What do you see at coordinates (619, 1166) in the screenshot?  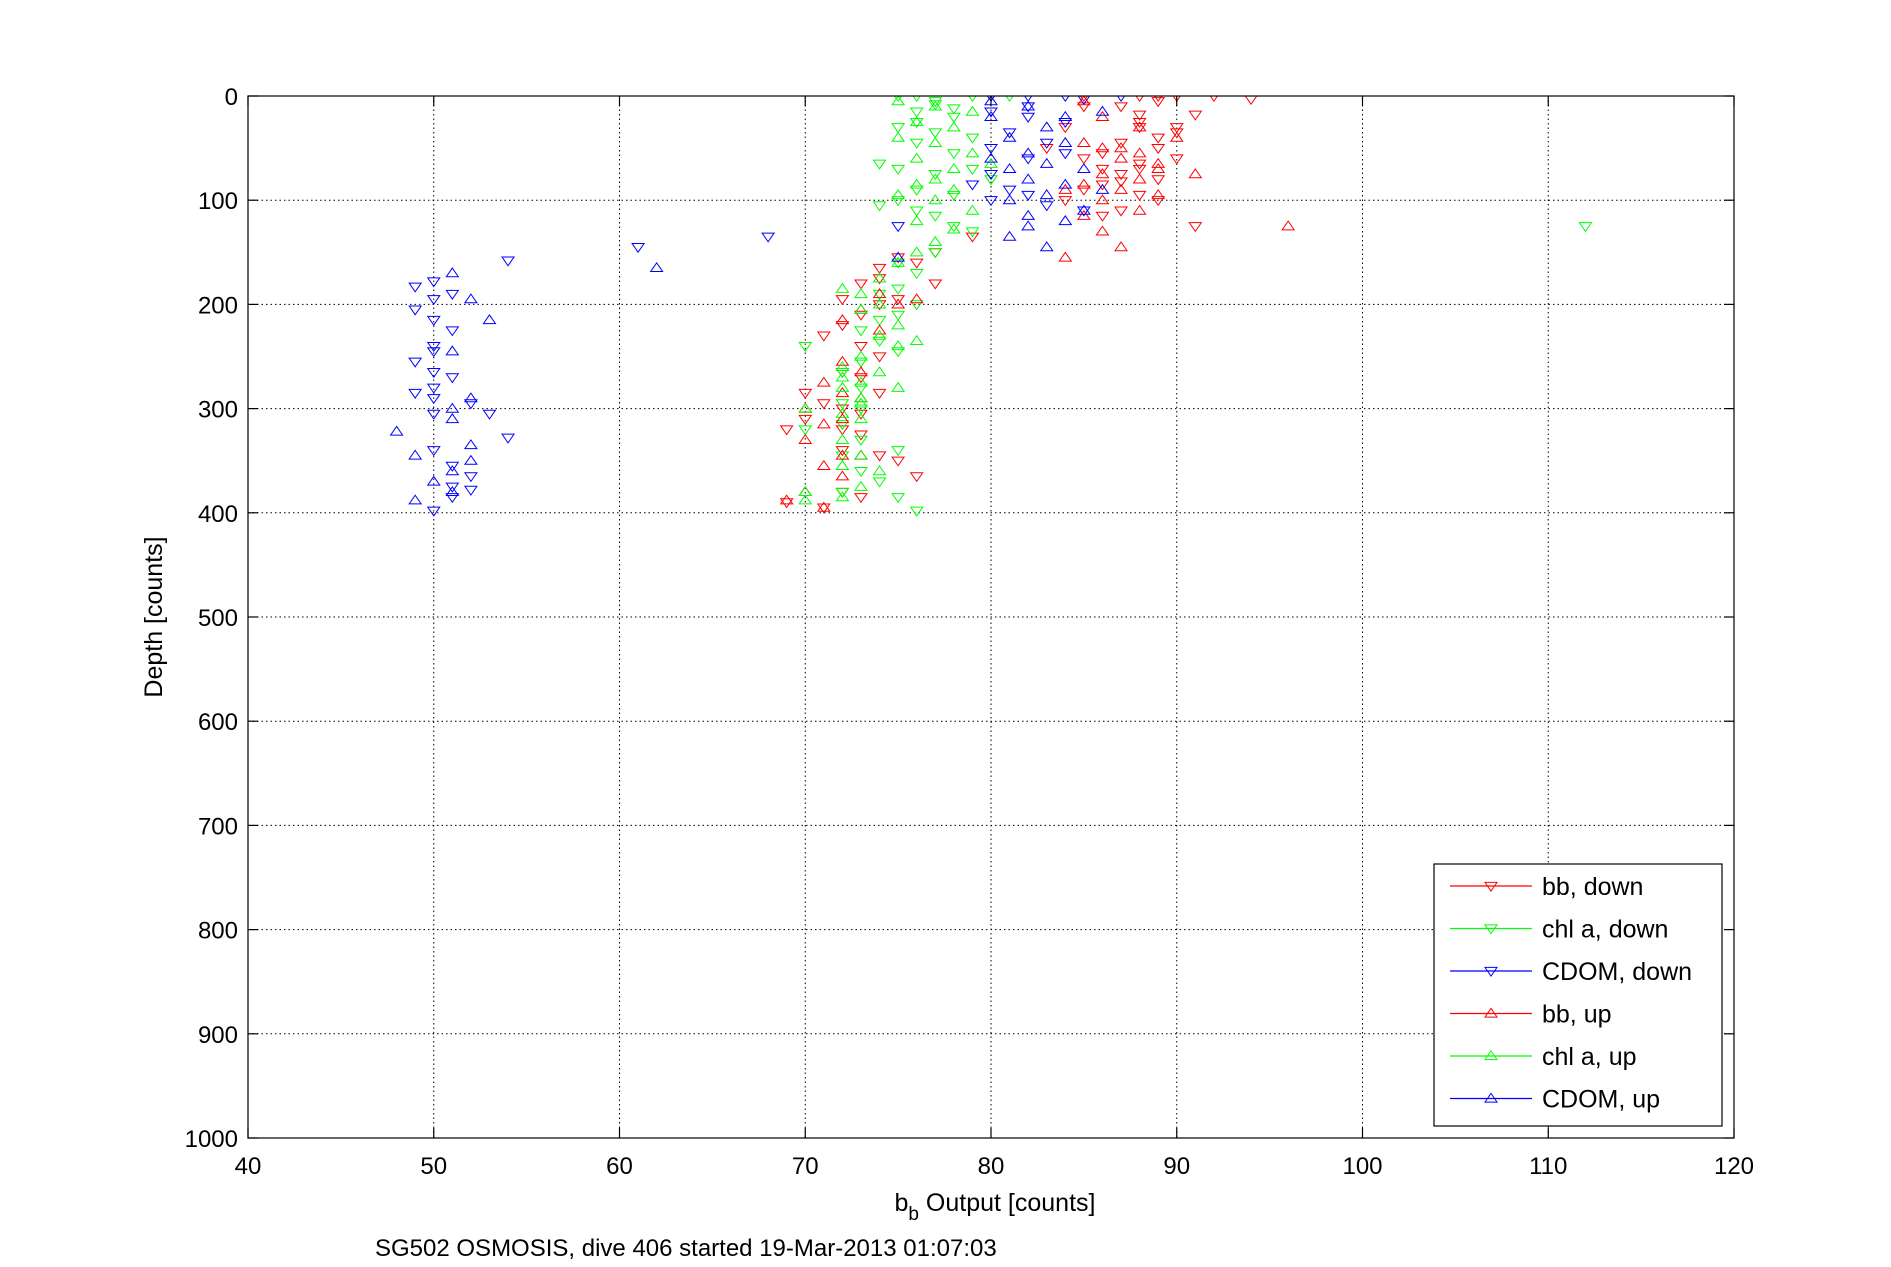 I see `x-tick-label: 60` at bounding box center [619, 1166].